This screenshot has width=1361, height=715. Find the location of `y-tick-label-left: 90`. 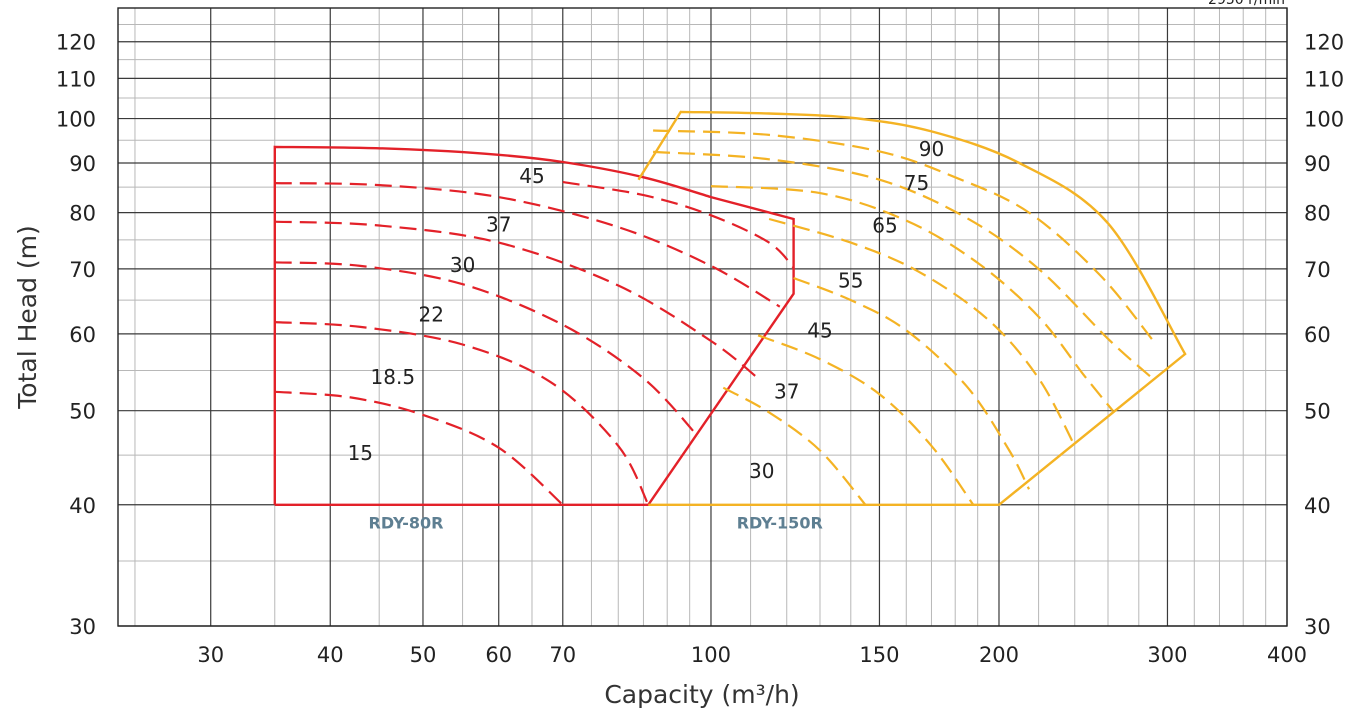

y-tick-label-left: 90 is located at coordinates (82, 164).